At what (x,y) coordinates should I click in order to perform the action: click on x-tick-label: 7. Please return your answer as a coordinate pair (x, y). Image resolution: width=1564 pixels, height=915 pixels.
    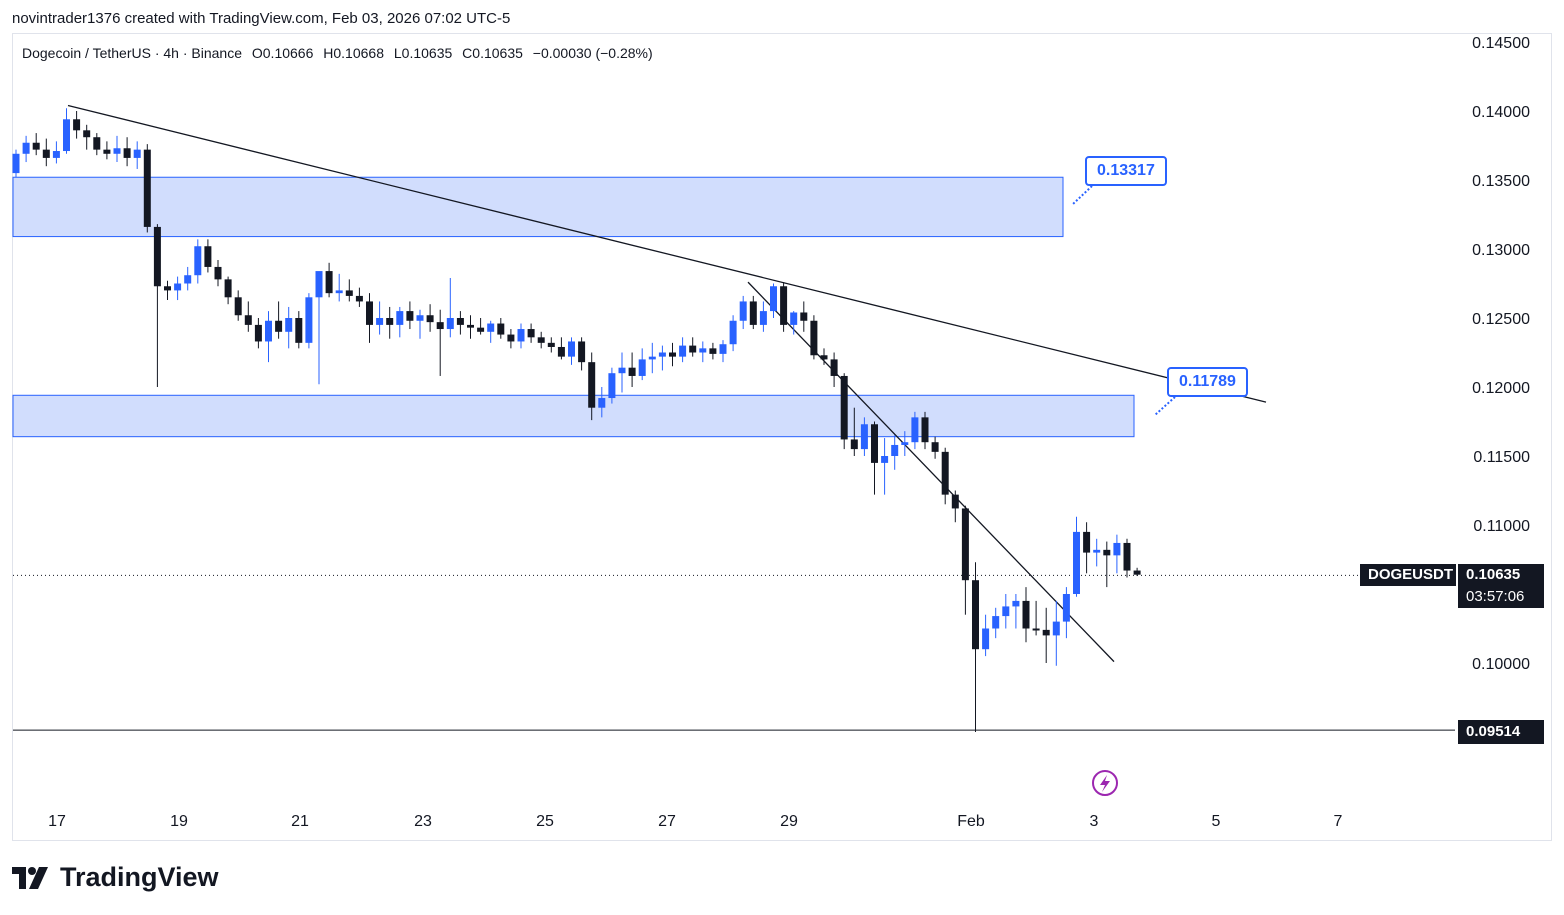
    Looking at the image, I should click on (1338, 821).